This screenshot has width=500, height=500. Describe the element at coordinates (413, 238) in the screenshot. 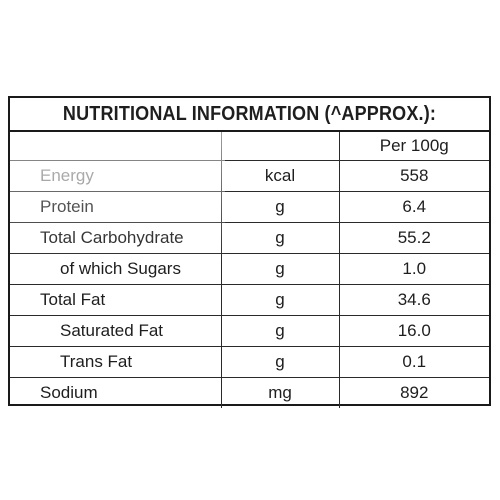

I see `nutrient-value: 55.2` at that location.